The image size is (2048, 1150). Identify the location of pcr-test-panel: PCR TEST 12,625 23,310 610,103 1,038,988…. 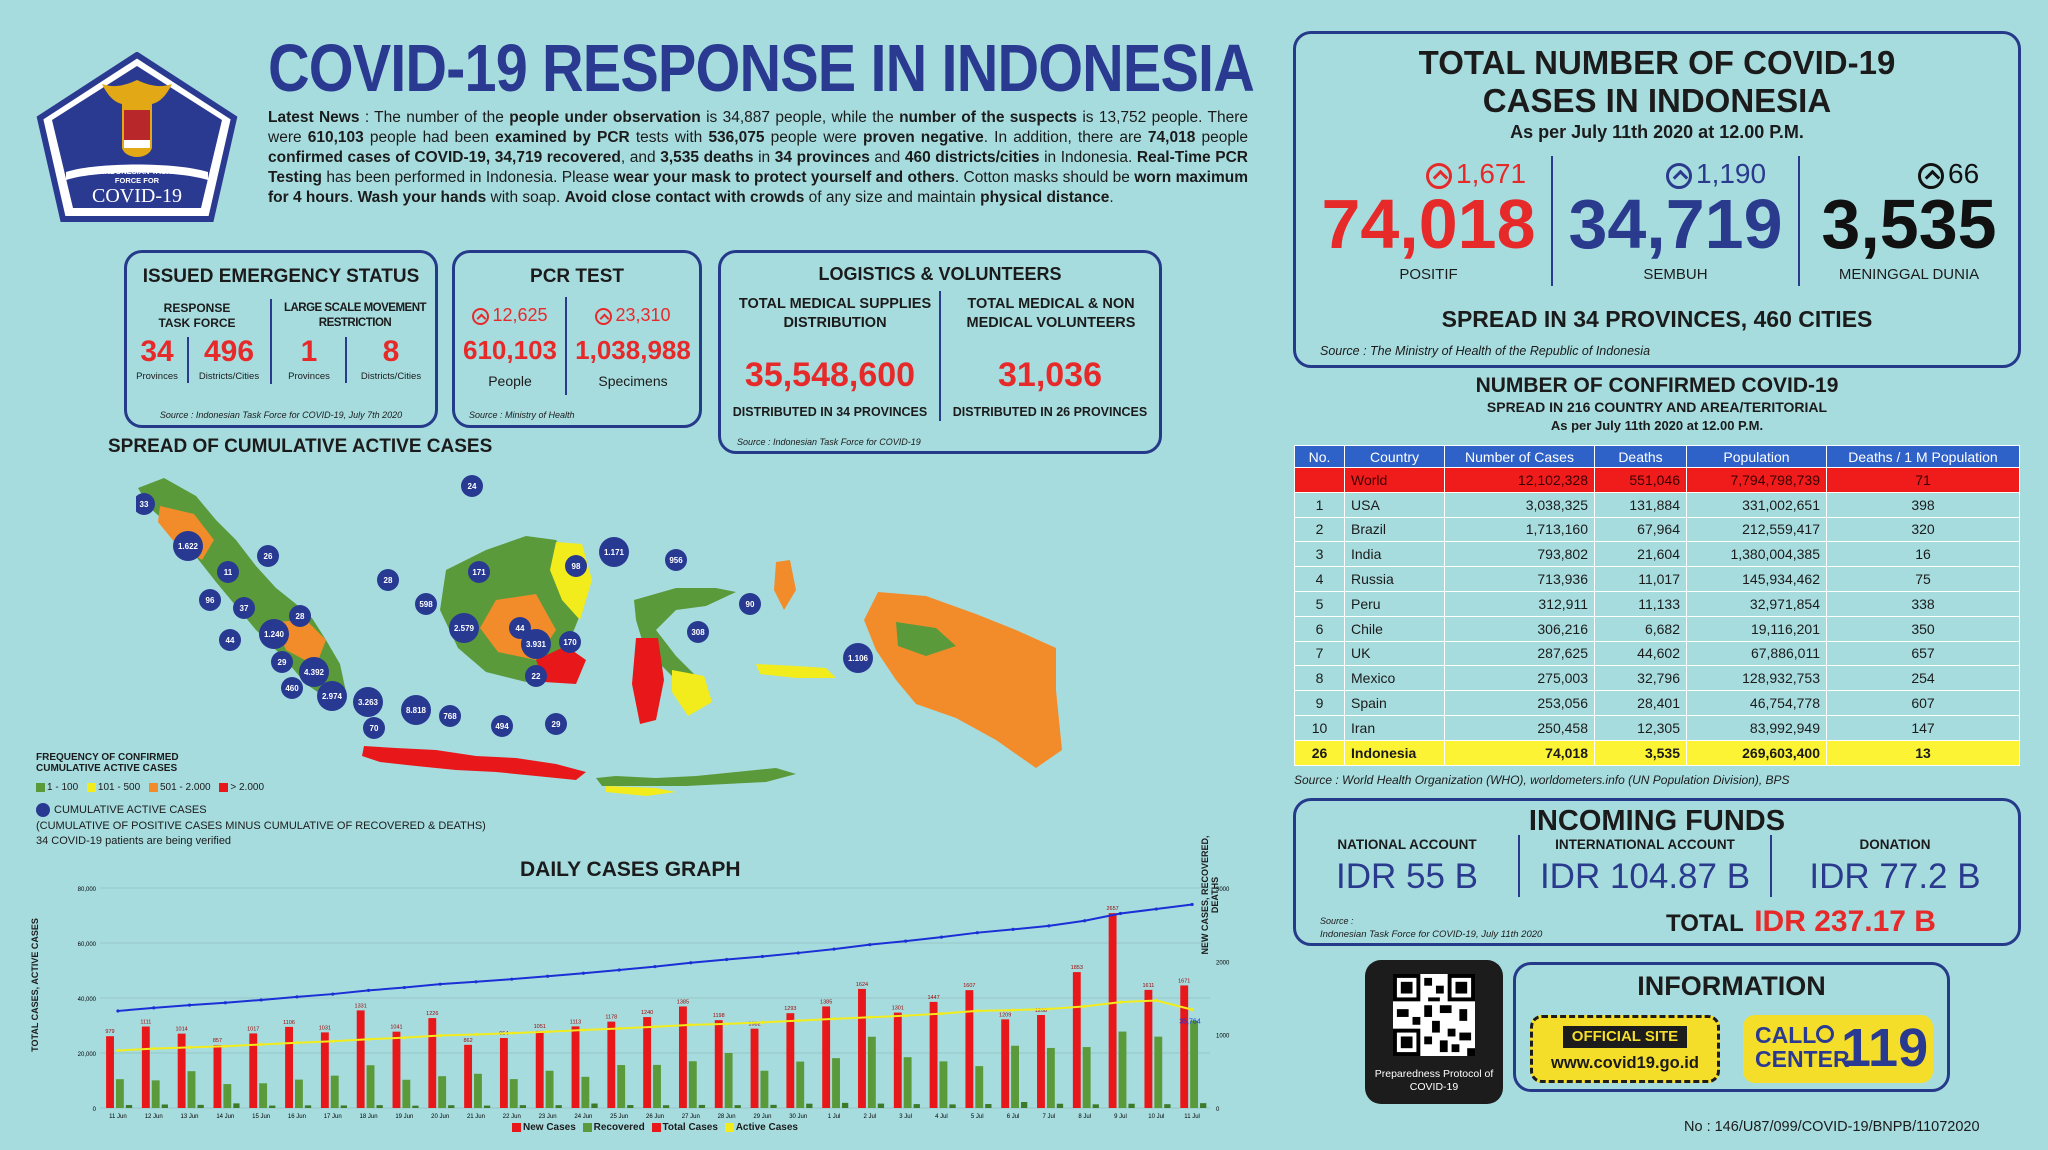
(577, 339).